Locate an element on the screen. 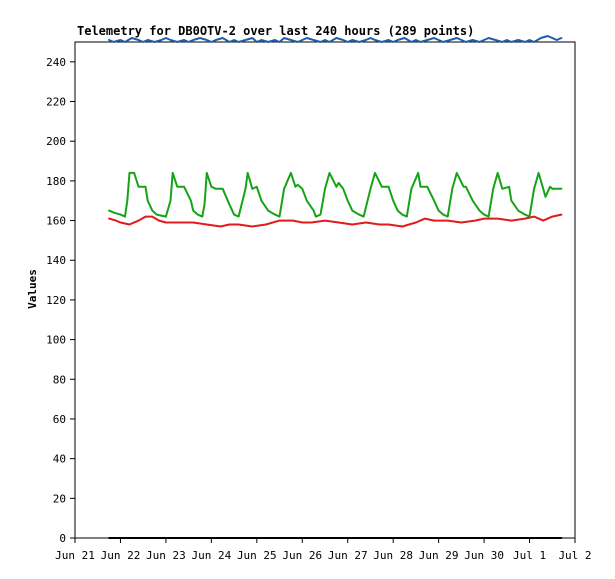 The height and width of the screenshot is (579, 615). y-tick-label: 240 is located at coordinates (56, 62).